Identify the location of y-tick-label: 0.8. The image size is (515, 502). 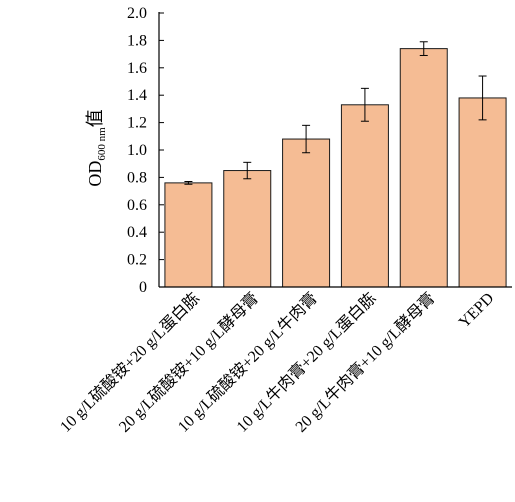
(137, 177).